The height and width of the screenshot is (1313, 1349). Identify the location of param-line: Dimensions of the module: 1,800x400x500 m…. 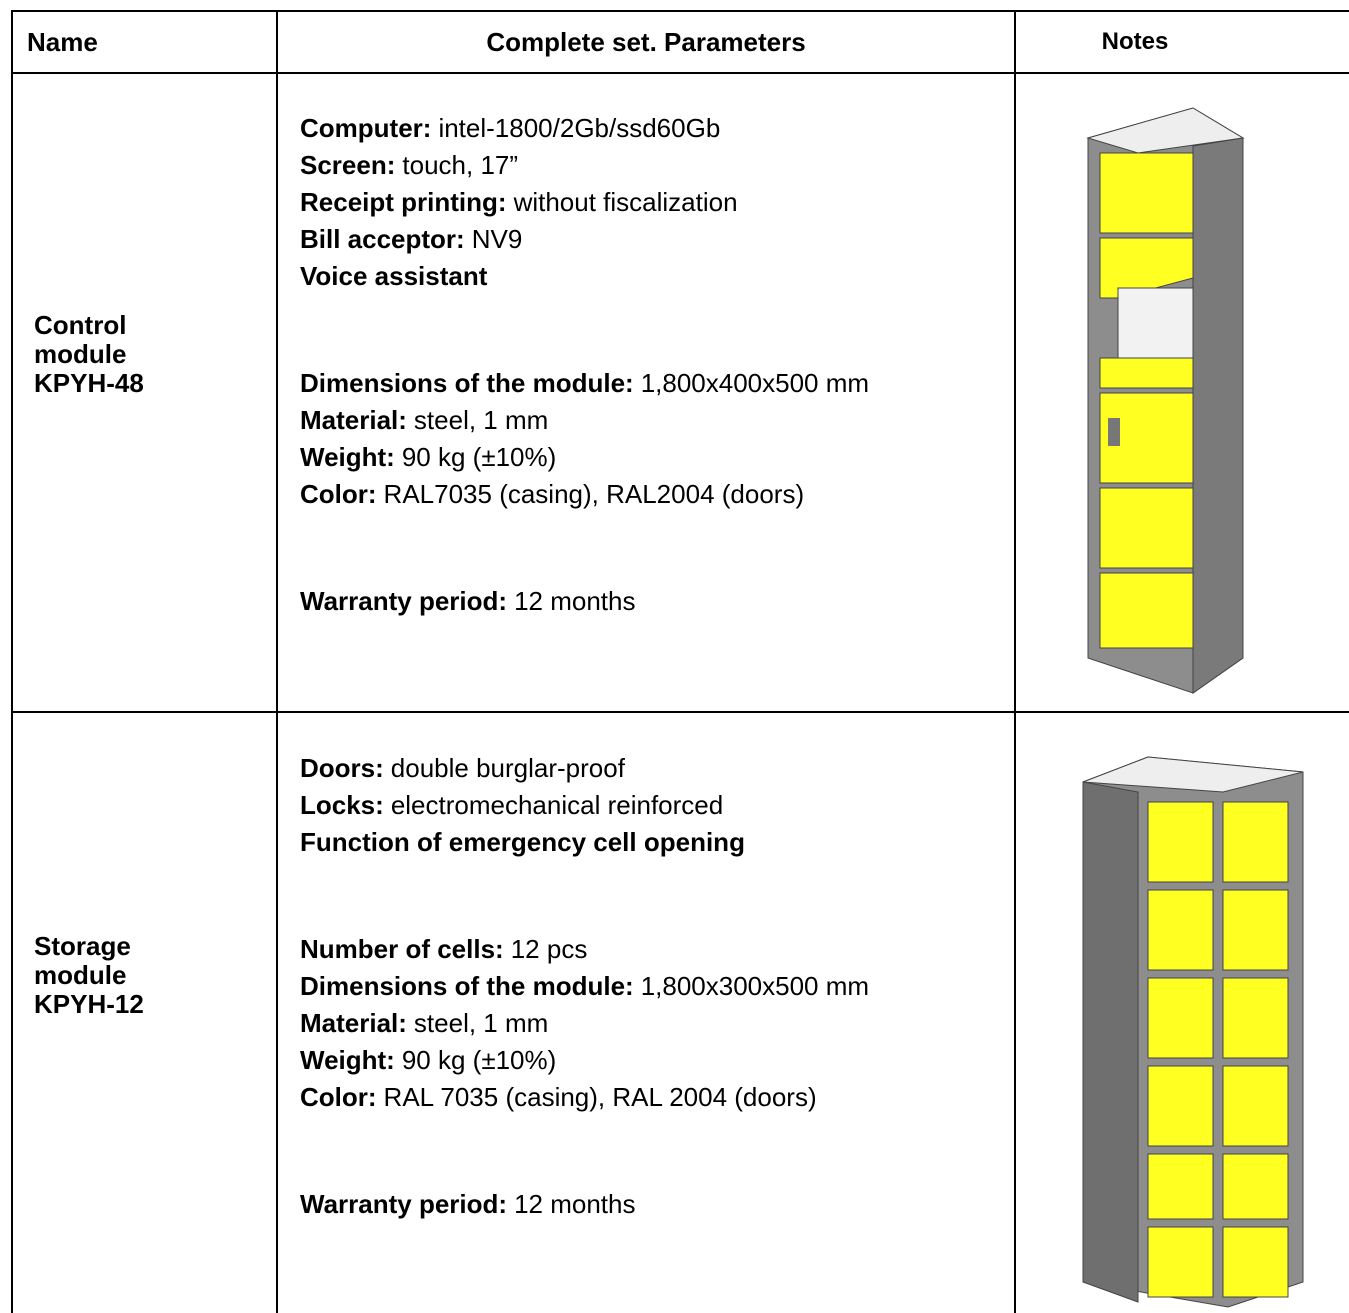
(584, 383).